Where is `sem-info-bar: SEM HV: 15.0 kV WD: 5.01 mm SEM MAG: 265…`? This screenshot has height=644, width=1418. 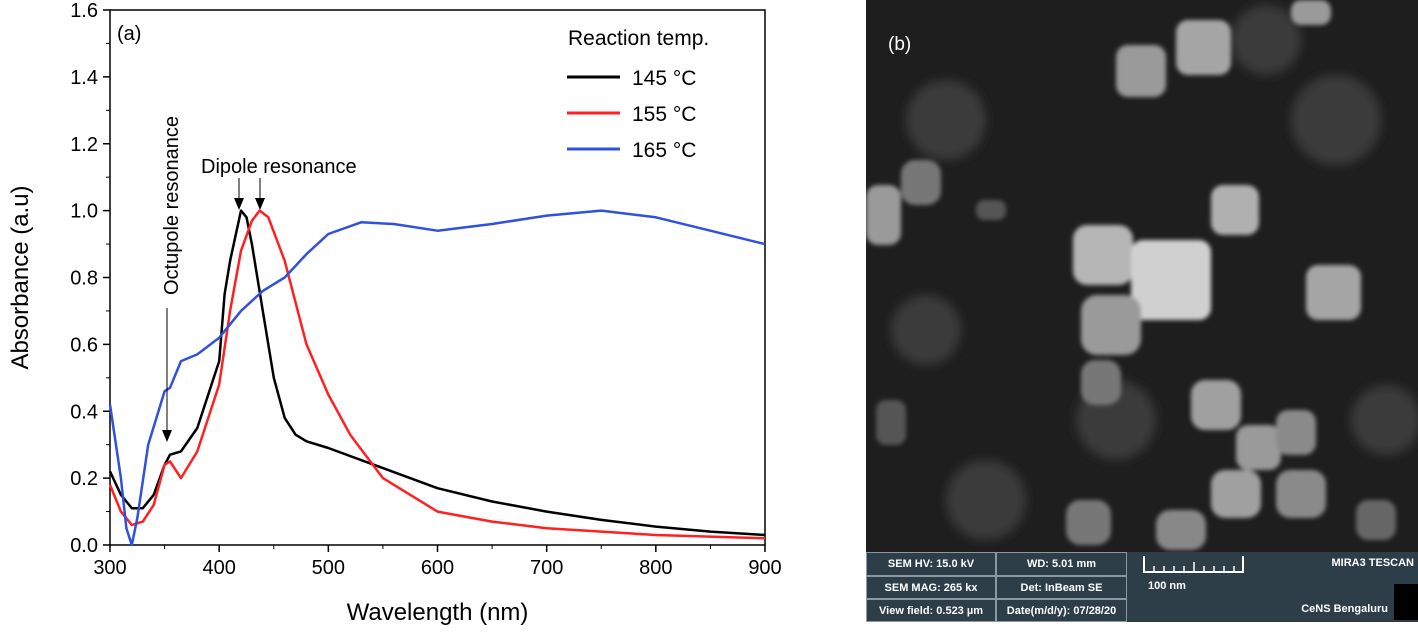
sem-info-bar: SEM HV: 15.0 kV WD: 5.01 mm SEM MAG: 265… is located at coordinates (1142, 587).